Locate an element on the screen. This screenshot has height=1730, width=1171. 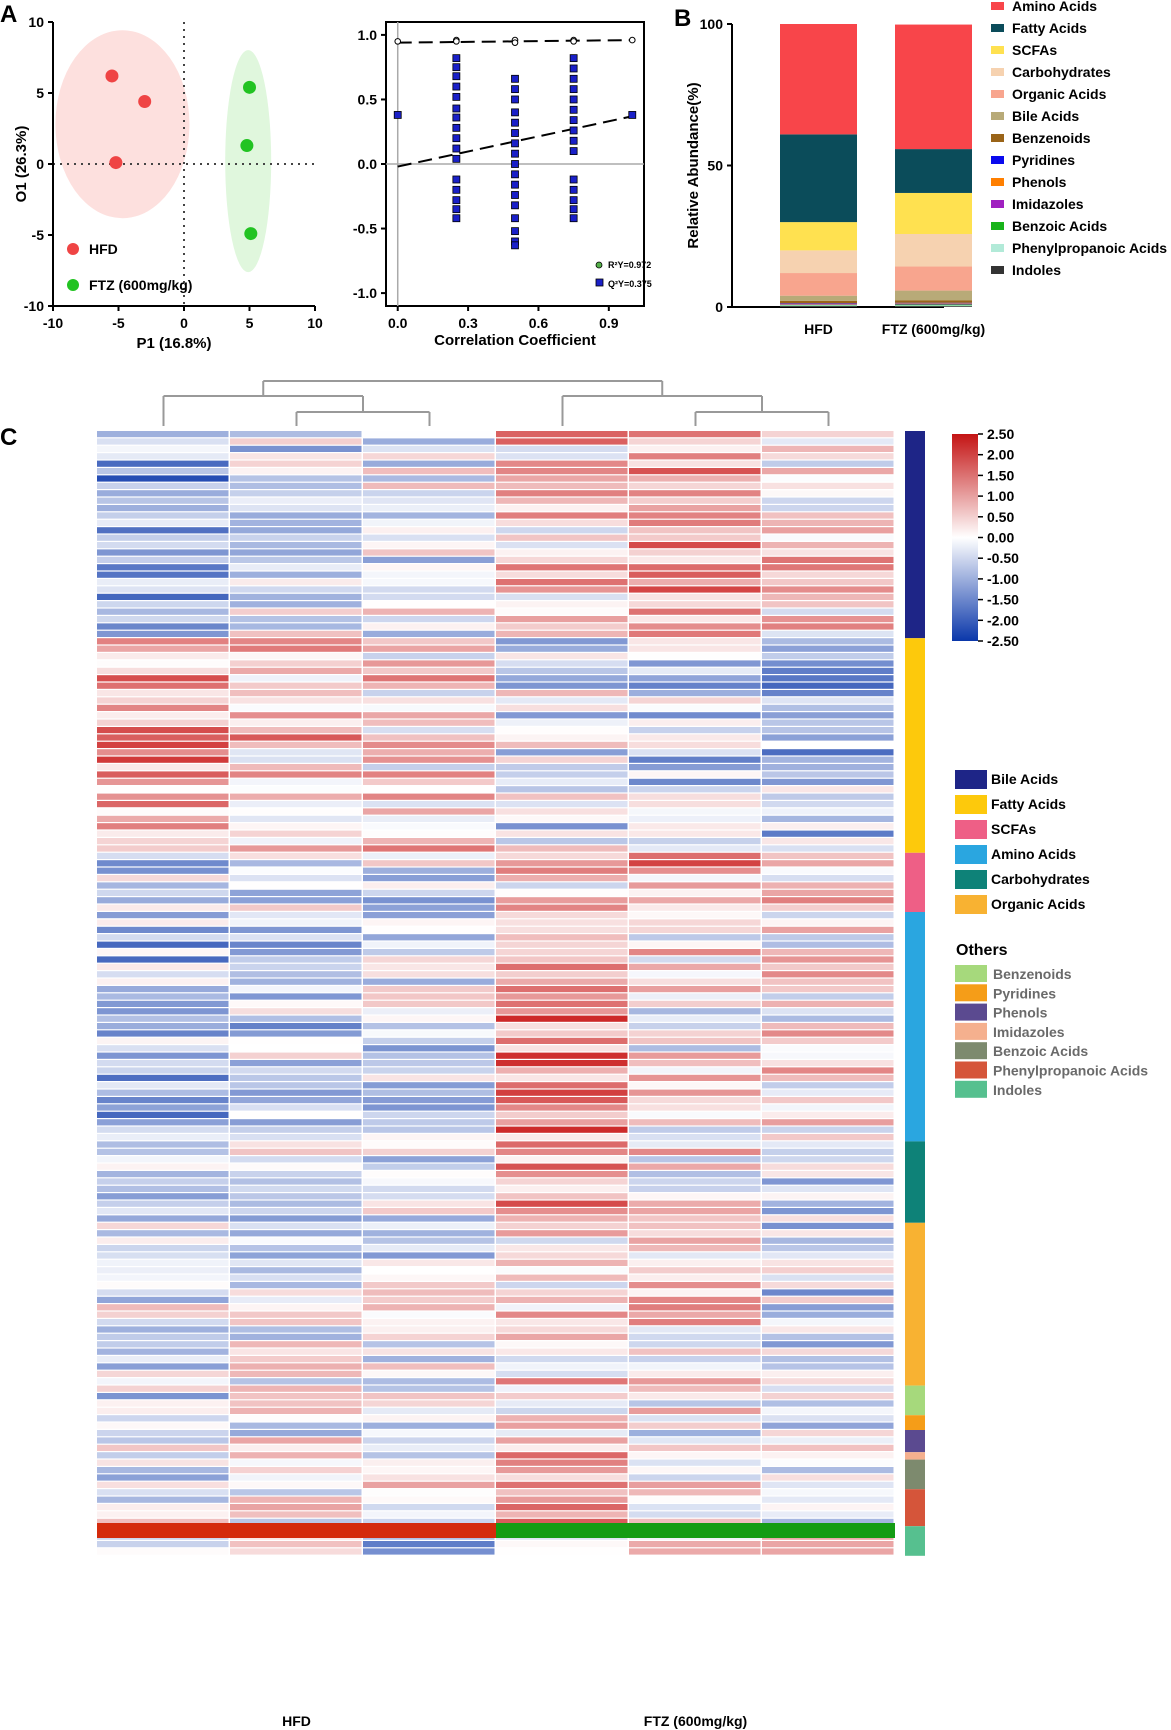
legend-q2y-marker is located at coordinates (599, 282).